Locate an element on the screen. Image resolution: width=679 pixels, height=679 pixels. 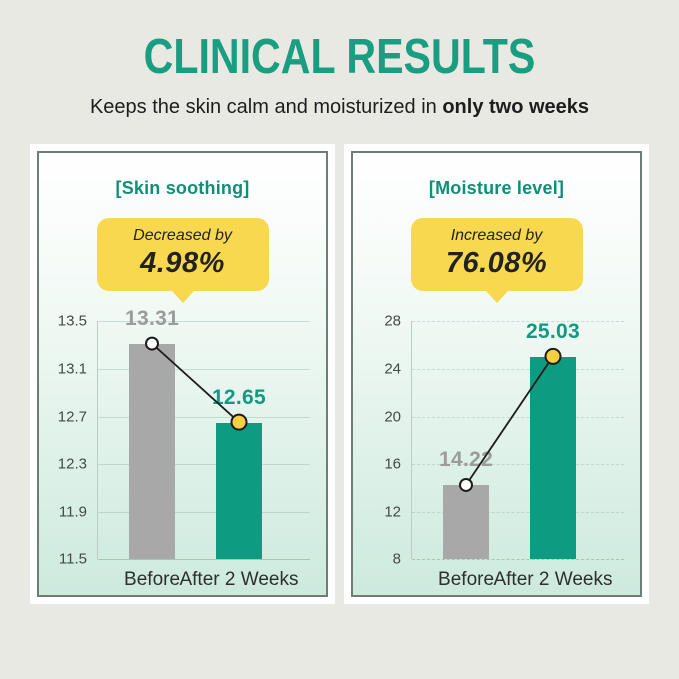
badge-wrap: Decreased by 4.98% is located at coordinates (182, 255).